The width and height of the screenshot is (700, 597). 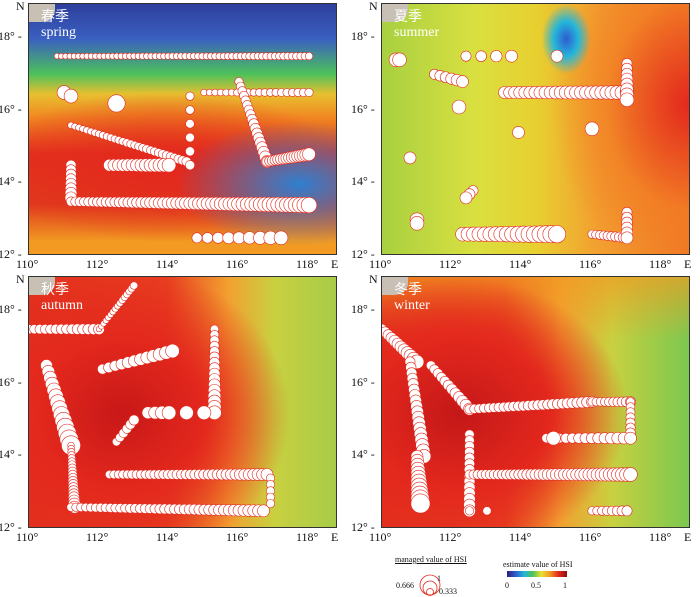 I want to click on estimate-legend-title: estimate value of HSI, so click(x=538, y=564).